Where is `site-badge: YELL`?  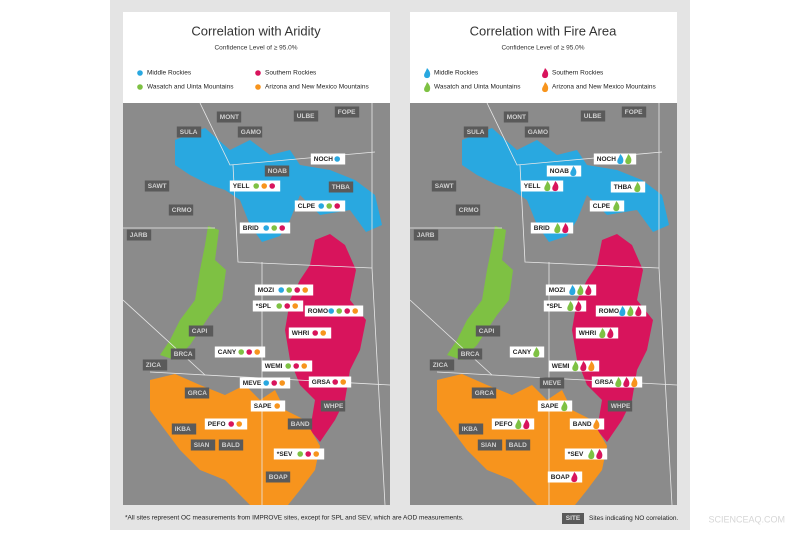
site-badge: YELL is located at coordinates (542, 186).